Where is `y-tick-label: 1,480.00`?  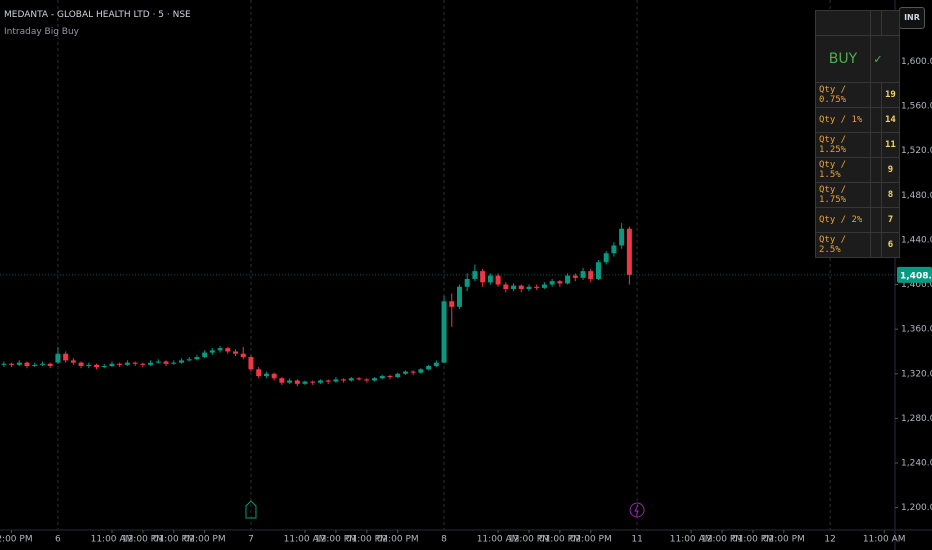
y-tick-label: 1,480.00 is located at coordinates (916, 196).